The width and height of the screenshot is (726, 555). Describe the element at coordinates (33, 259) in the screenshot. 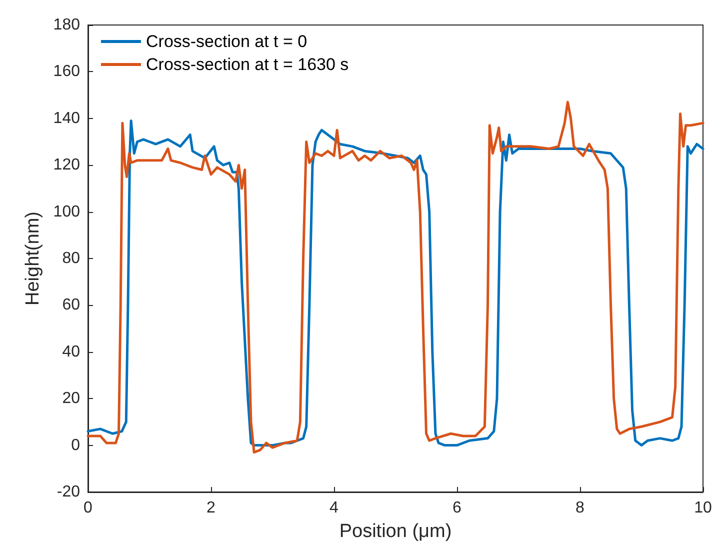

I see `y-axis-title: Height(nm)` at that location.